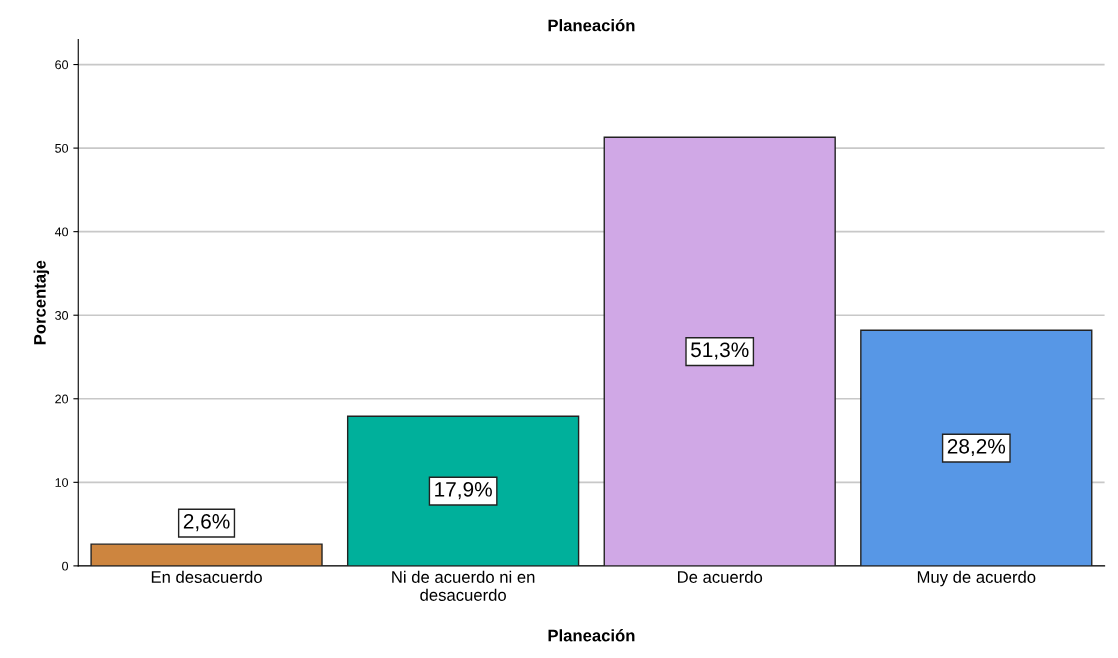 The height and width of the screenshot is (658, 1118). Describe the element at coordinates (62, 315) in the screenshot. I see `y-tick-label: 30` at that location.